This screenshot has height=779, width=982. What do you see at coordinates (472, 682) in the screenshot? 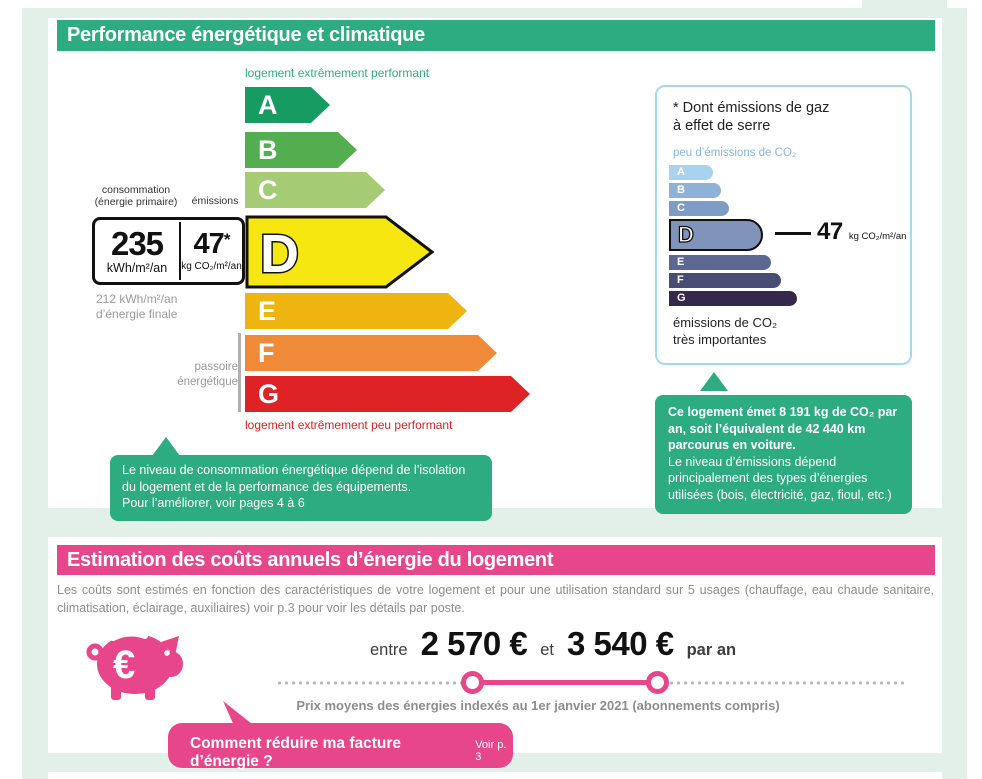
I see `cost-min-marker` at bounding box center [472, 682].